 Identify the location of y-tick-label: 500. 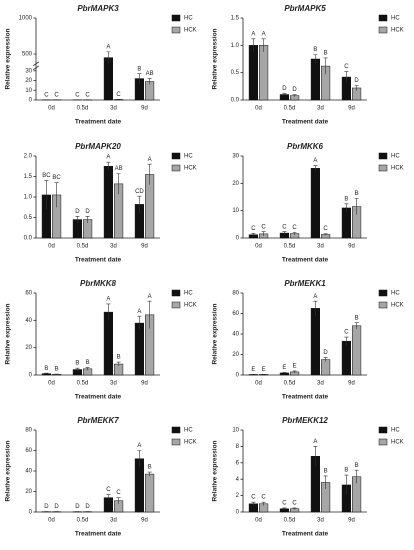
(27, 55).